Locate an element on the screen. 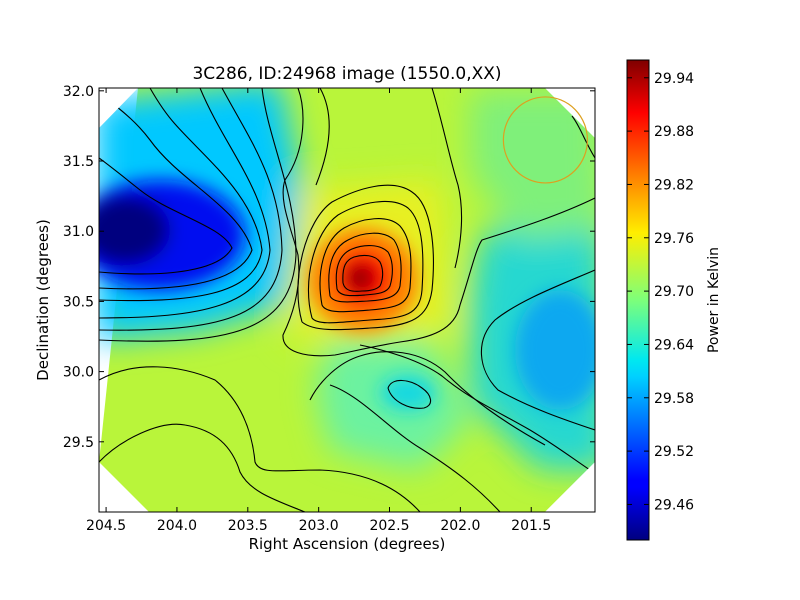  heatmap-cool-top-right is located at coordinates (532, 165).